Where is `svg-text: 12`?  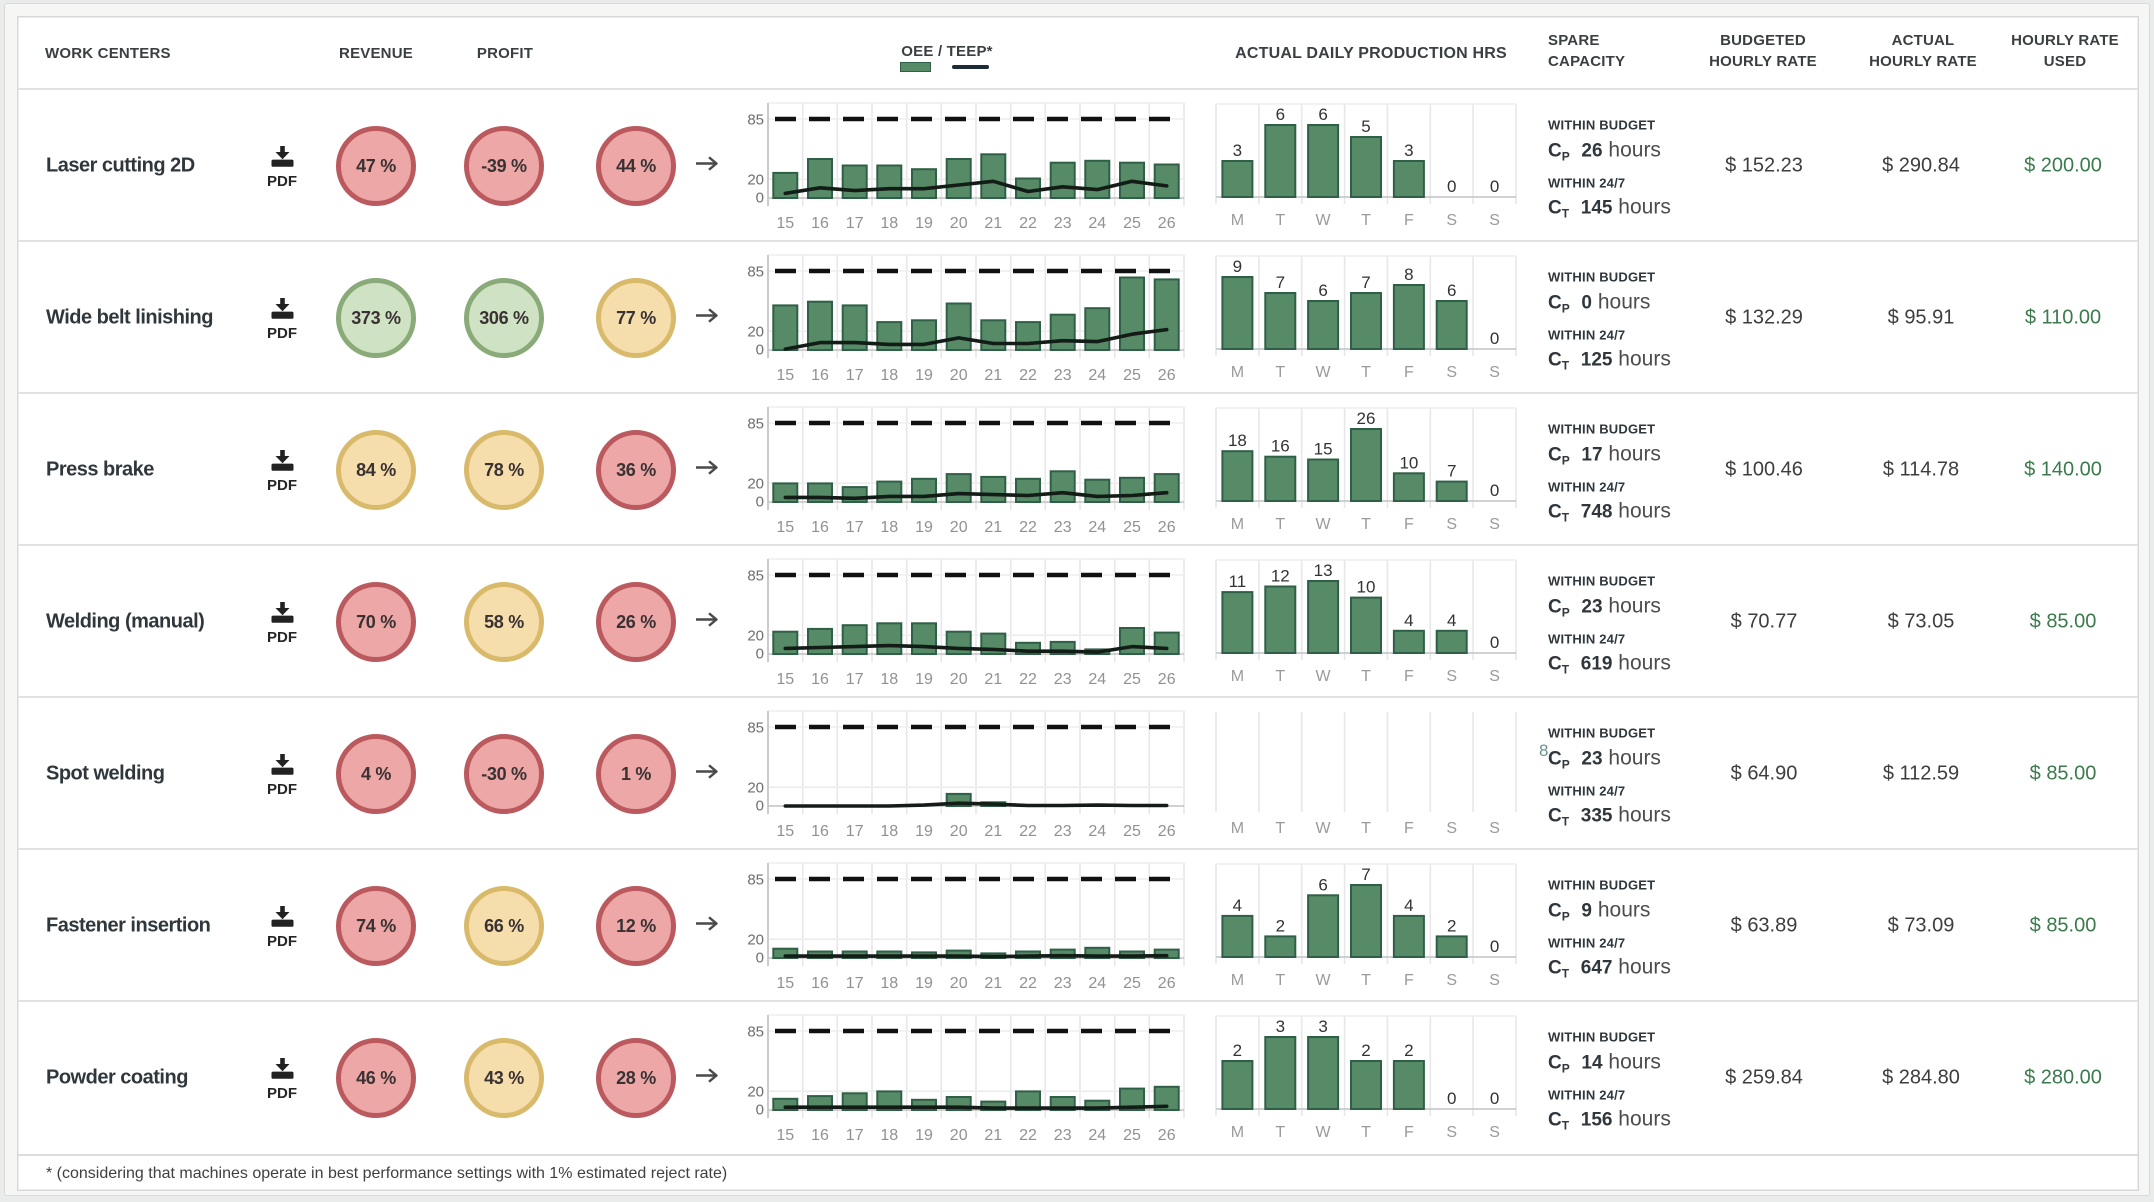
svg-text: 12 is located at coordinates (1280, 576).